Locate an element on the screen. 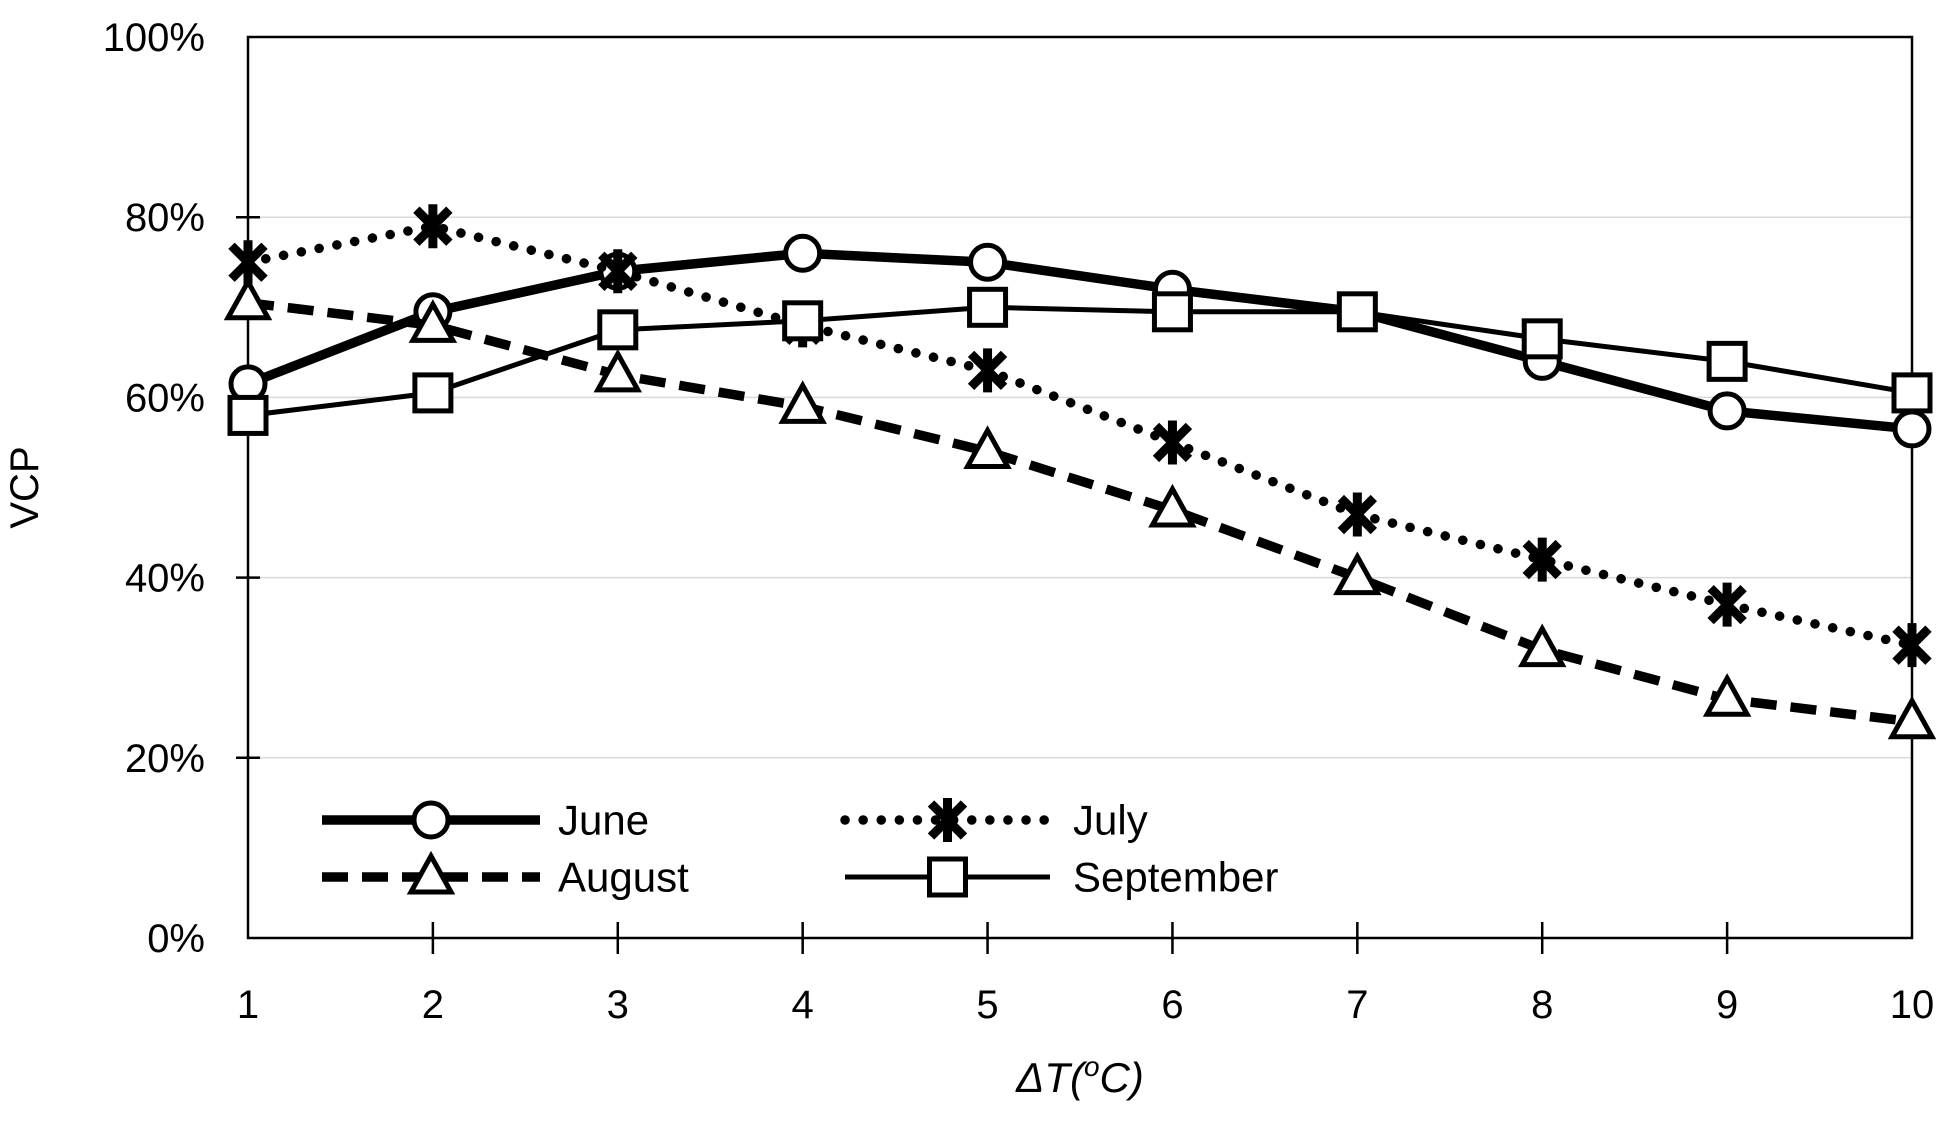 This screenshot has width=1952, height=1148. september-marker-x5 is located at coordinates (988, 307).